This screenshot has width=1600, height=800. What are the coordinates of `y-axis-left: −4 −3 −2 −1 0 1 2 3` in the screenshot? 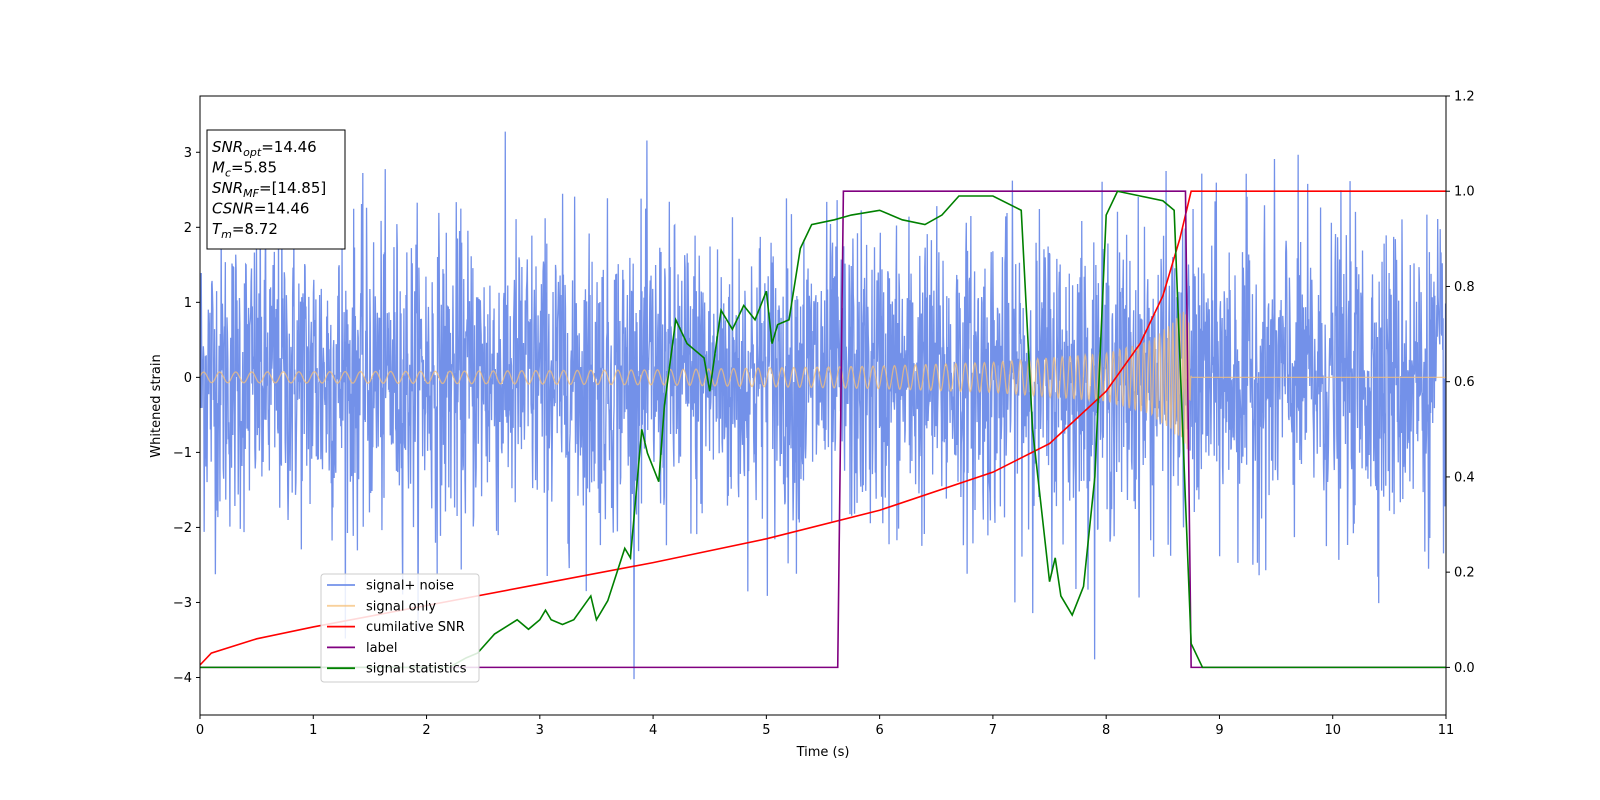 It's located at (186, 416).